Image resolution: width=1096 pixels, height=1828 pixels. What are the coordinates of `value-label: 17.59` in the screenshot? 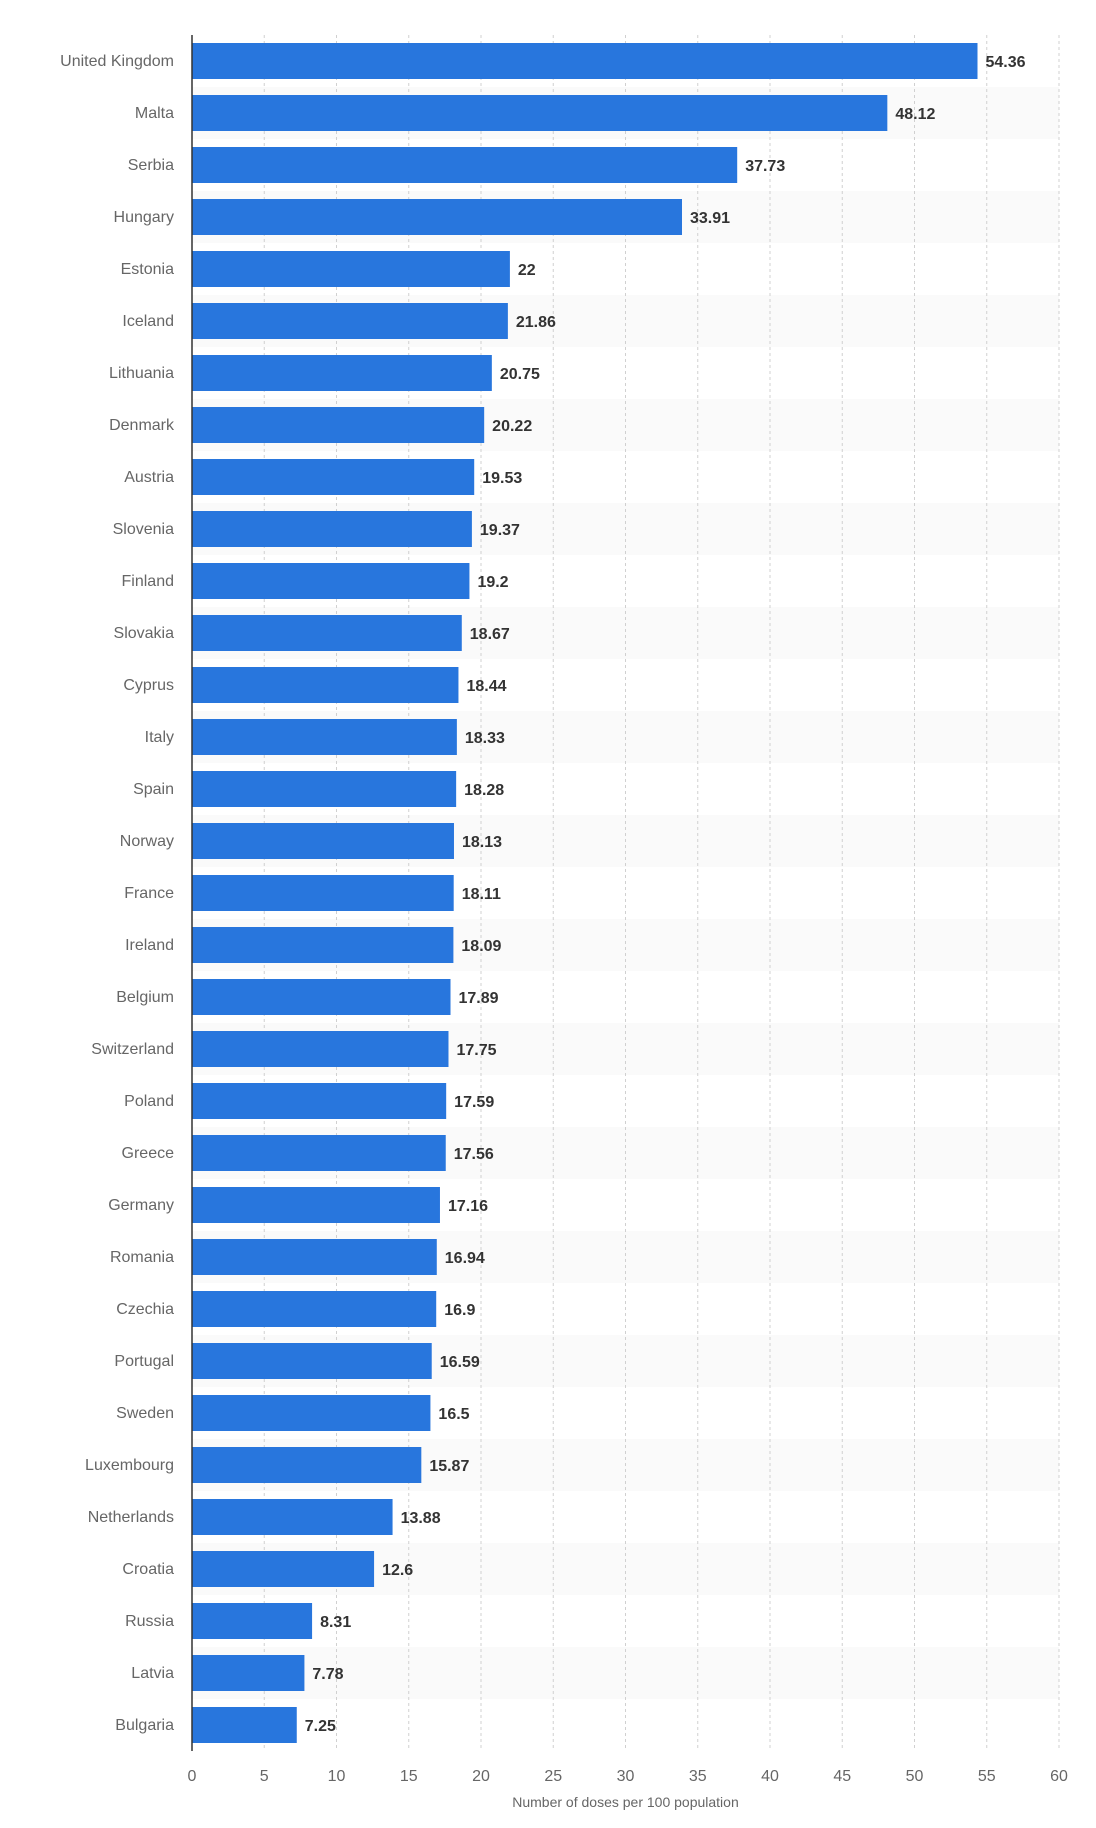 It's located at (474, 1102).